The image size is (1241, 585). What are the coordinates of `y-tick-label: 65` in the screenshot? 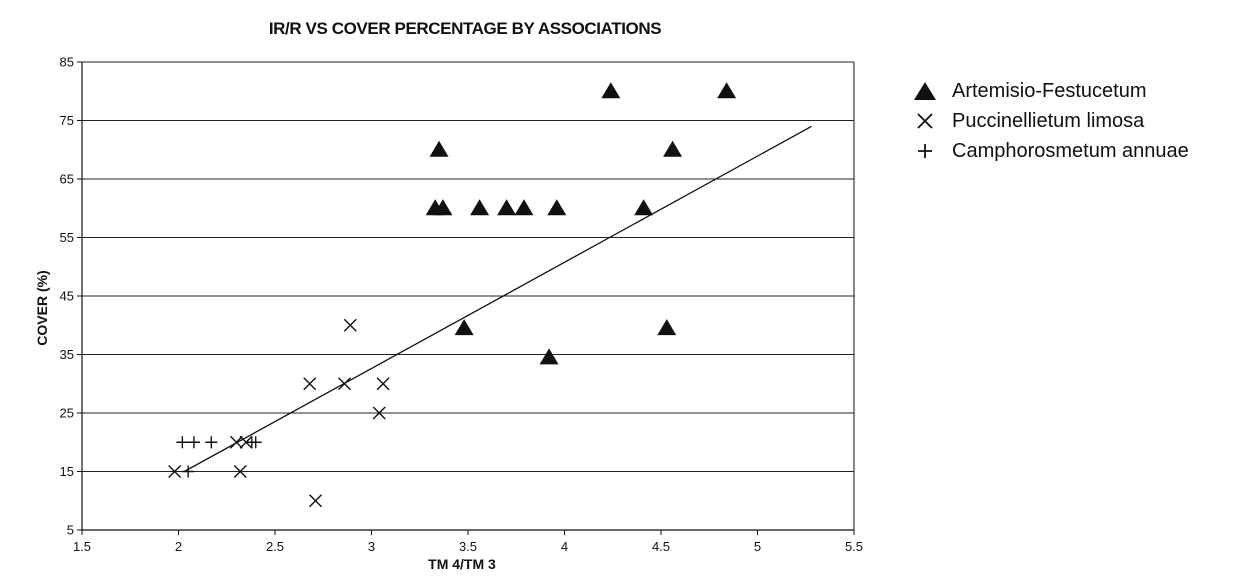 It's located at (67, 179).